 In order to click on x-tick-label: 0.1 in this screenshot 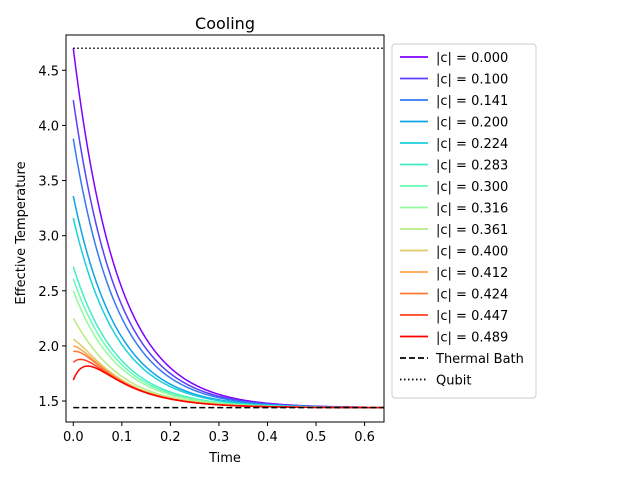, I will do `click(121, 437)`.